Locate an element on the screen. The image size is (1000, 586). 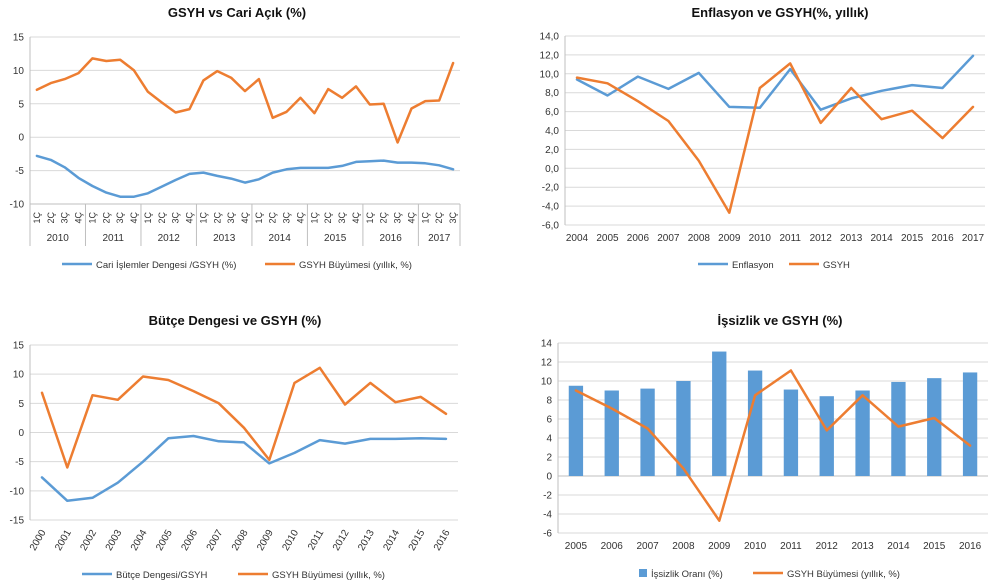
x-tick-label: 2006 is located at coordinates (638, 238).